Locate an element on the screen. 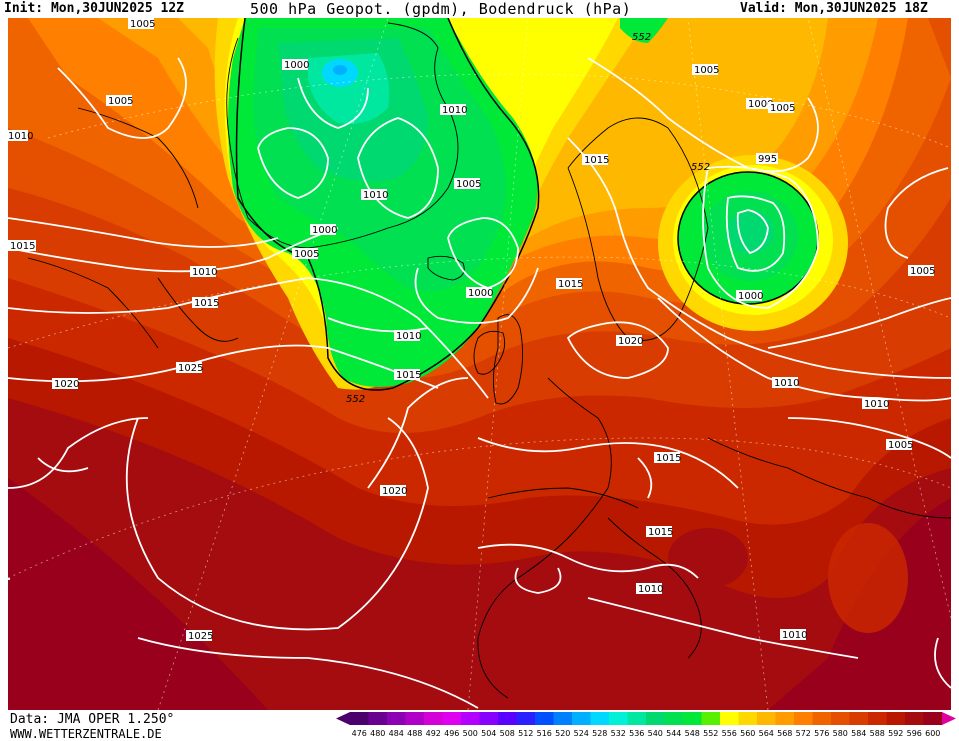 Image resolution: width=959 pixels, height=741 pixels. legend-tick-label: 600 is located at coordinates (932, 733).